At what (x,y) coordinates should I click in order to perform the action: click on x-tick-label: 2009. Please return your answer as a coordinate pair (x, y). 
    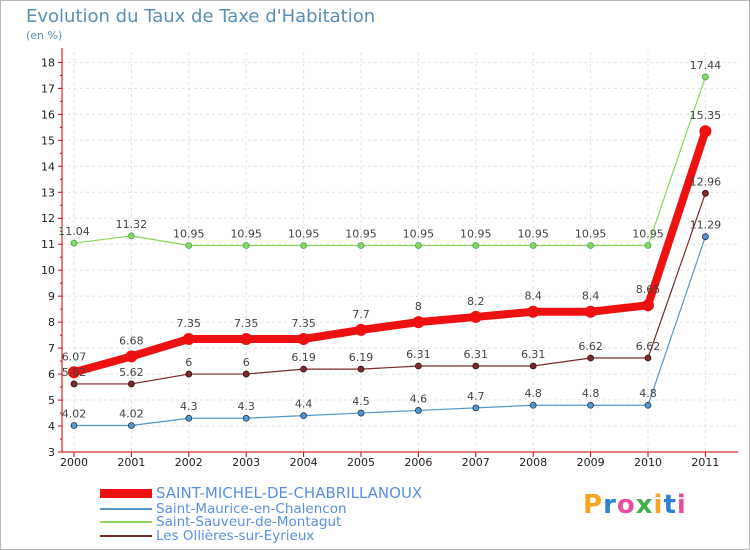
    Looking at the image, I should click on (591, 462).